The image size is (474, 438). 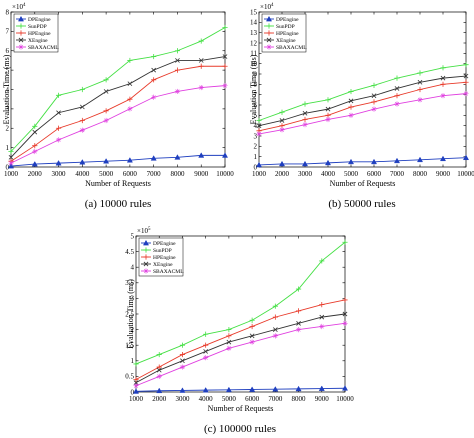 I want to click on x-tick-label: 7000, so click(x=154, y=174).